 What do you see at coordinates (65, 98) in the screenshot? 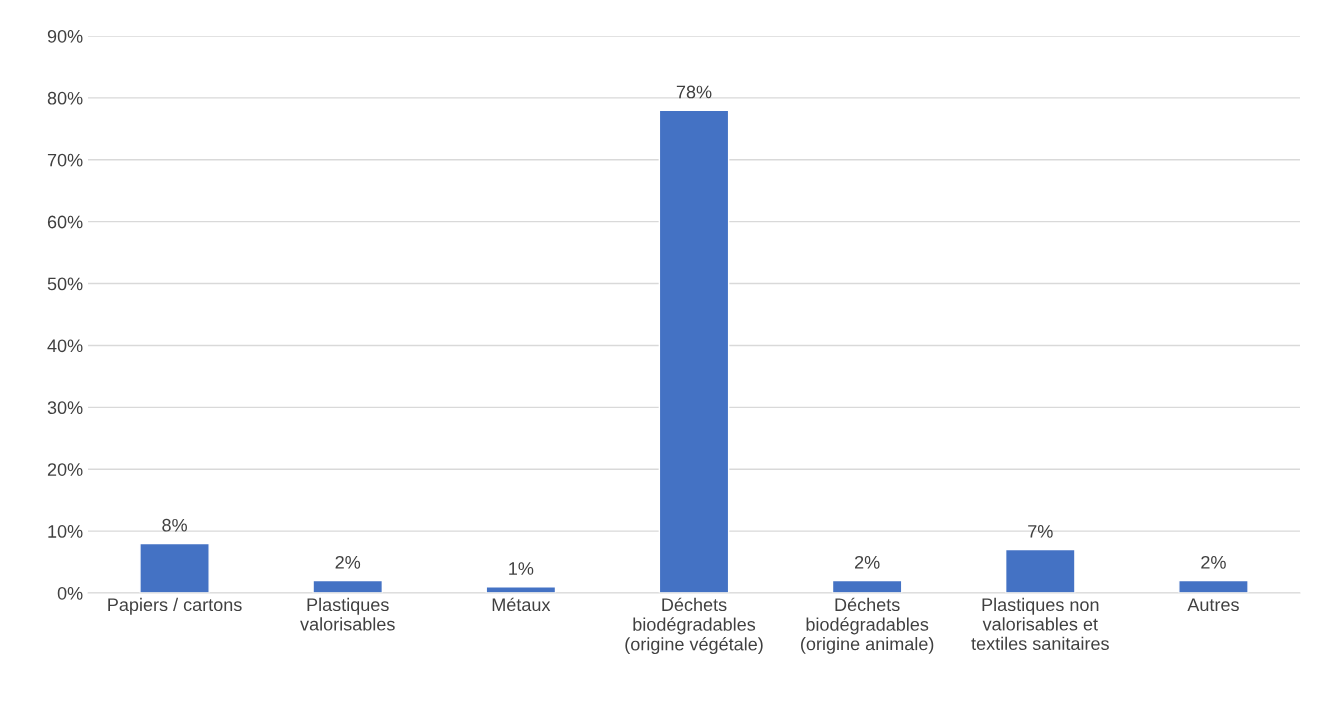
I see `y-tick-label: 80%` at bounding box center [65, 98].